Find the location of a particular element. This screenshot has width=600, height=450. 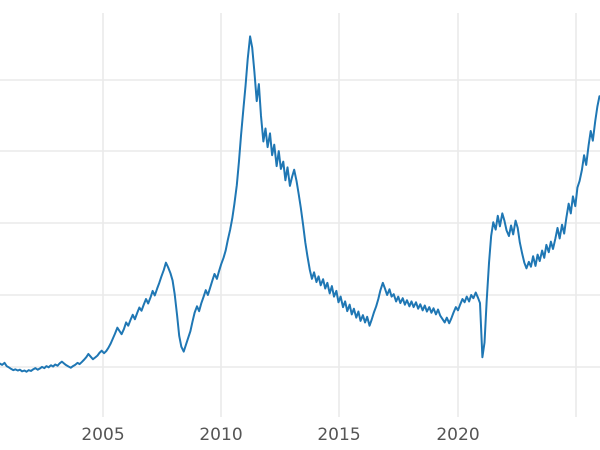

x-axis-tick-labels: 2005 2010 2015 2020 is located at coordinates (300, 433).